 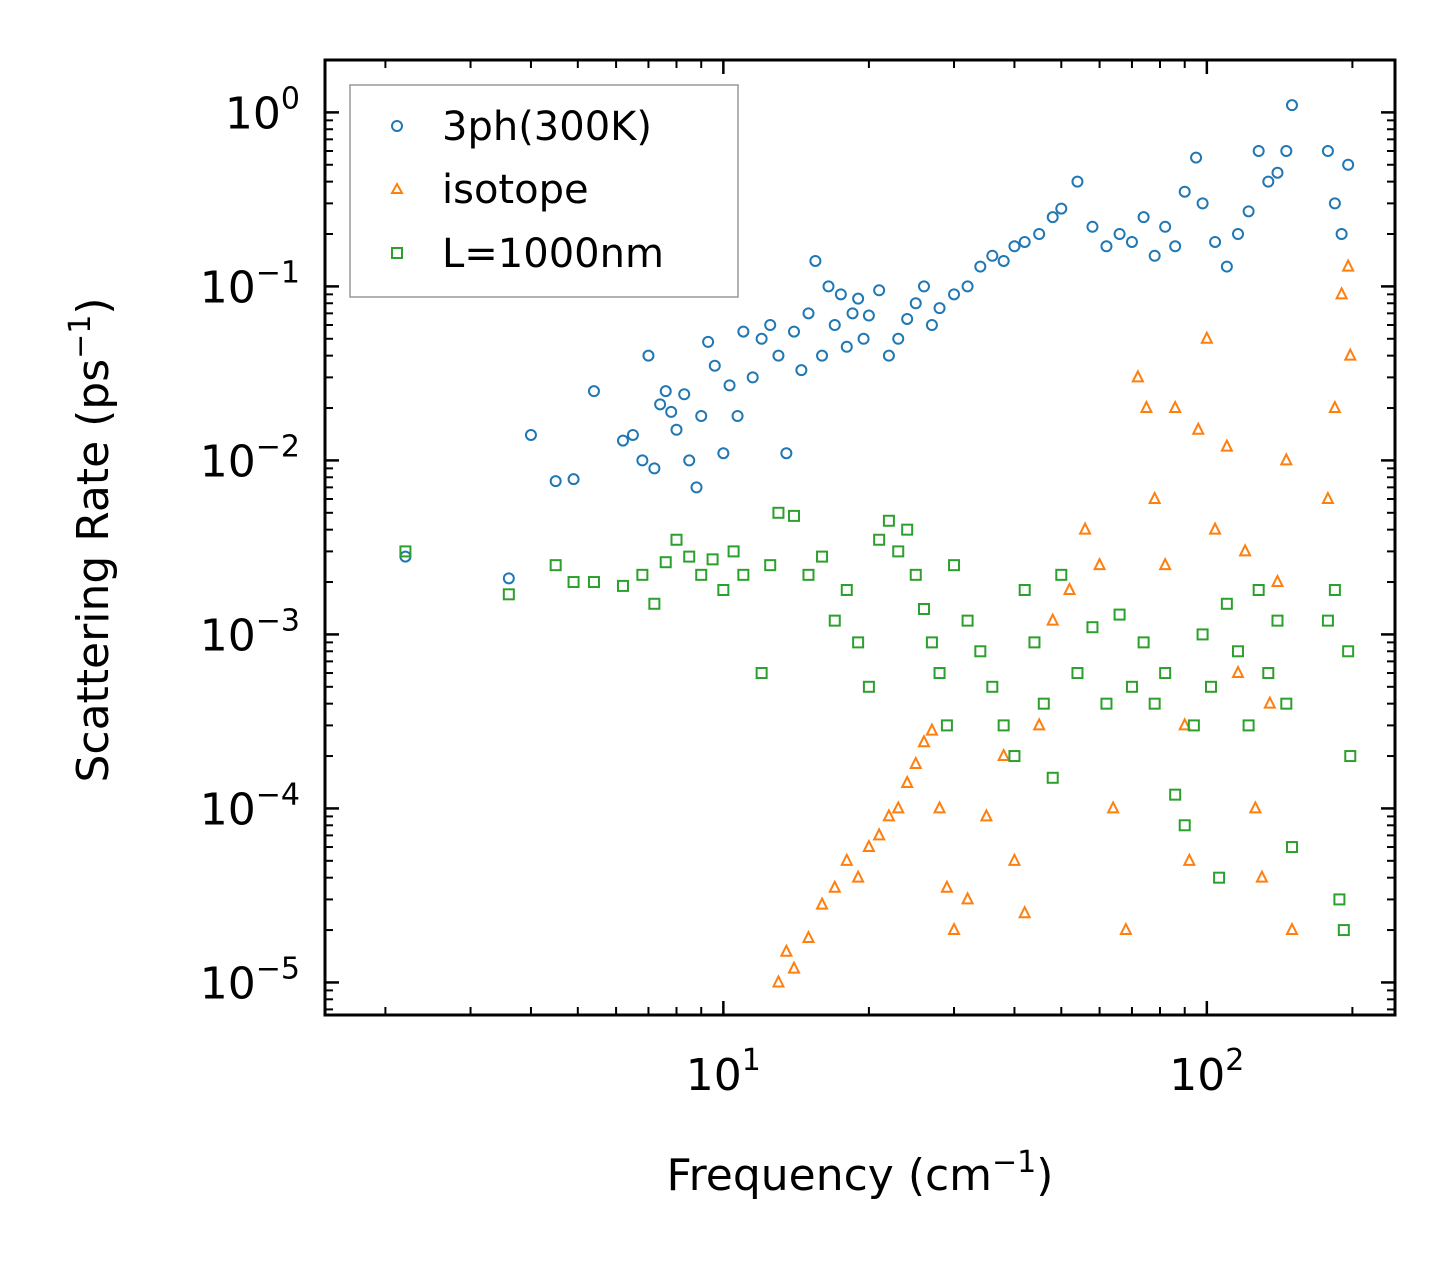 I want to click on legend-box, so click(x=544, y=191).